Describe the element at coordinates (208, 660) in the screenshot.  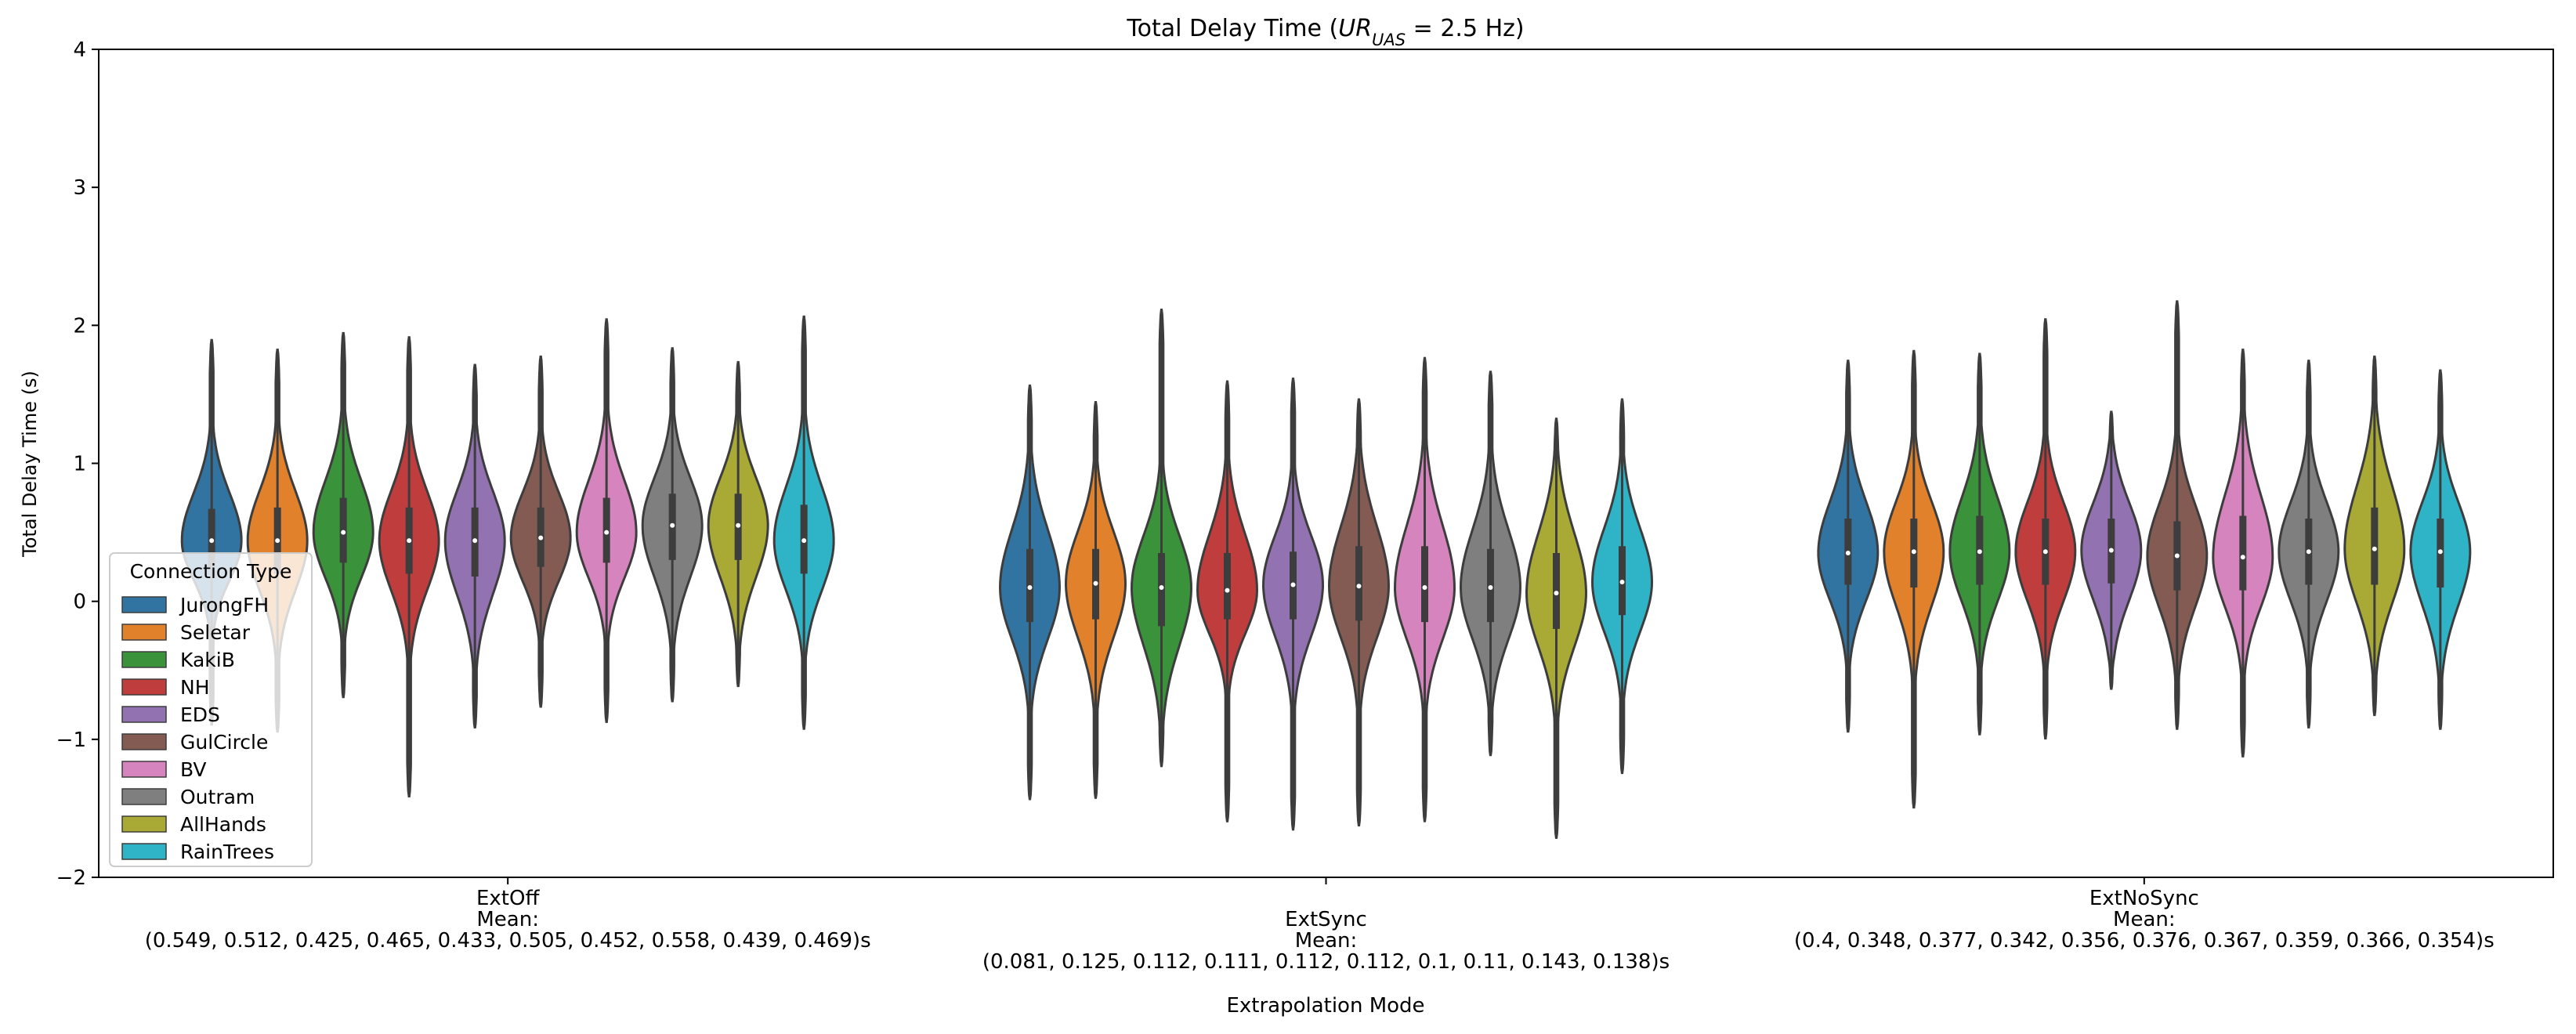
I see `legend-label: KakiB` at that location.